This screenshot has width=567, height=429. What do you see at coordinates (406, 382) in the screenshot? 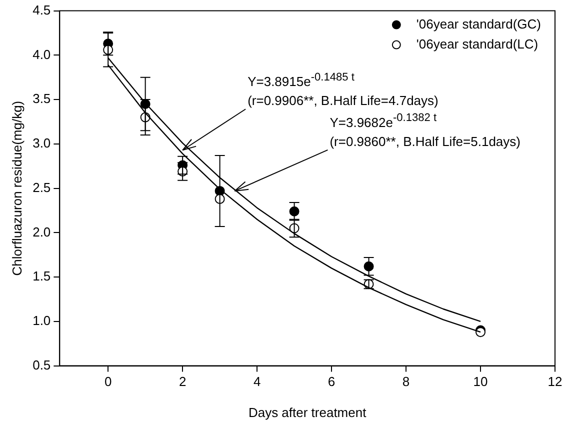
I see `x-tick-label: 8` at bounding box center [406, 382].